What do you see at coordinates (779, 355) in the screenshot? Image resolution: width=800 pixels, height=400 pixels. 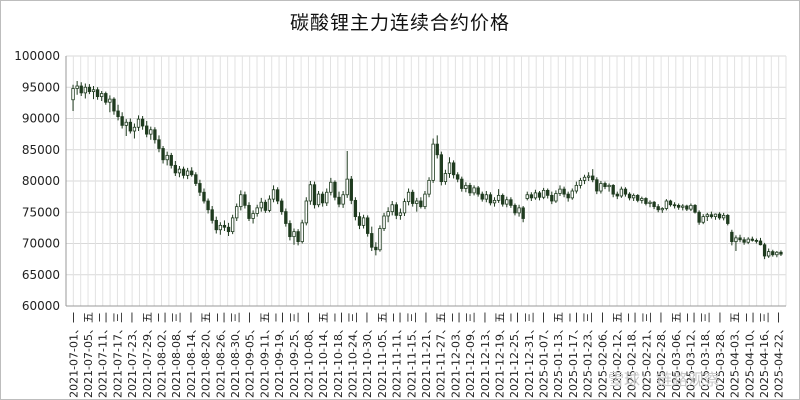 I see `x-tick-label: 2025-04-22、一` at bounding box center [779, 355].